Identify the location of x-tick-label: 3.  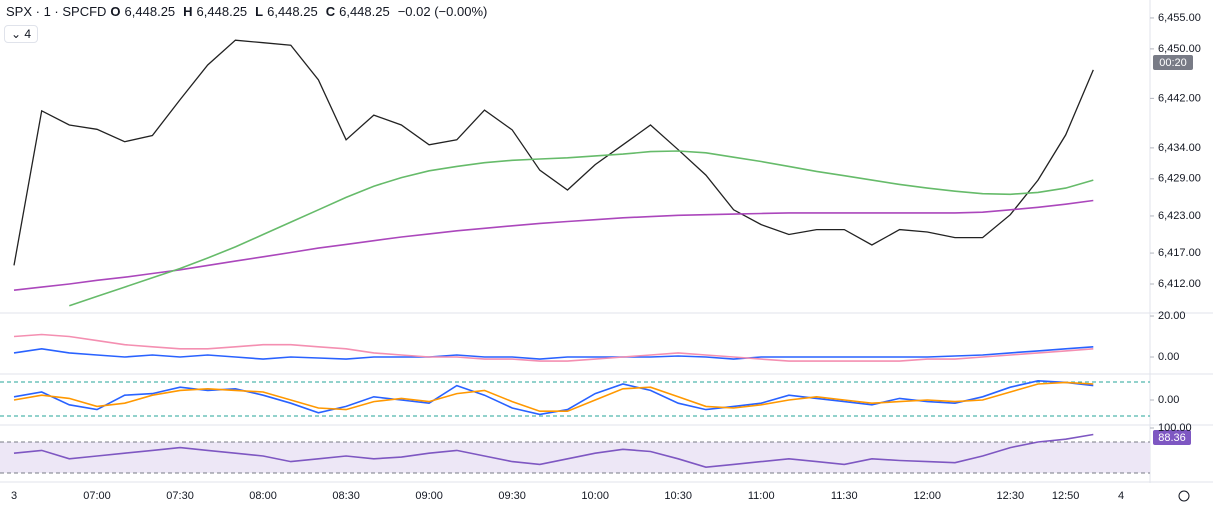
(14, 496).